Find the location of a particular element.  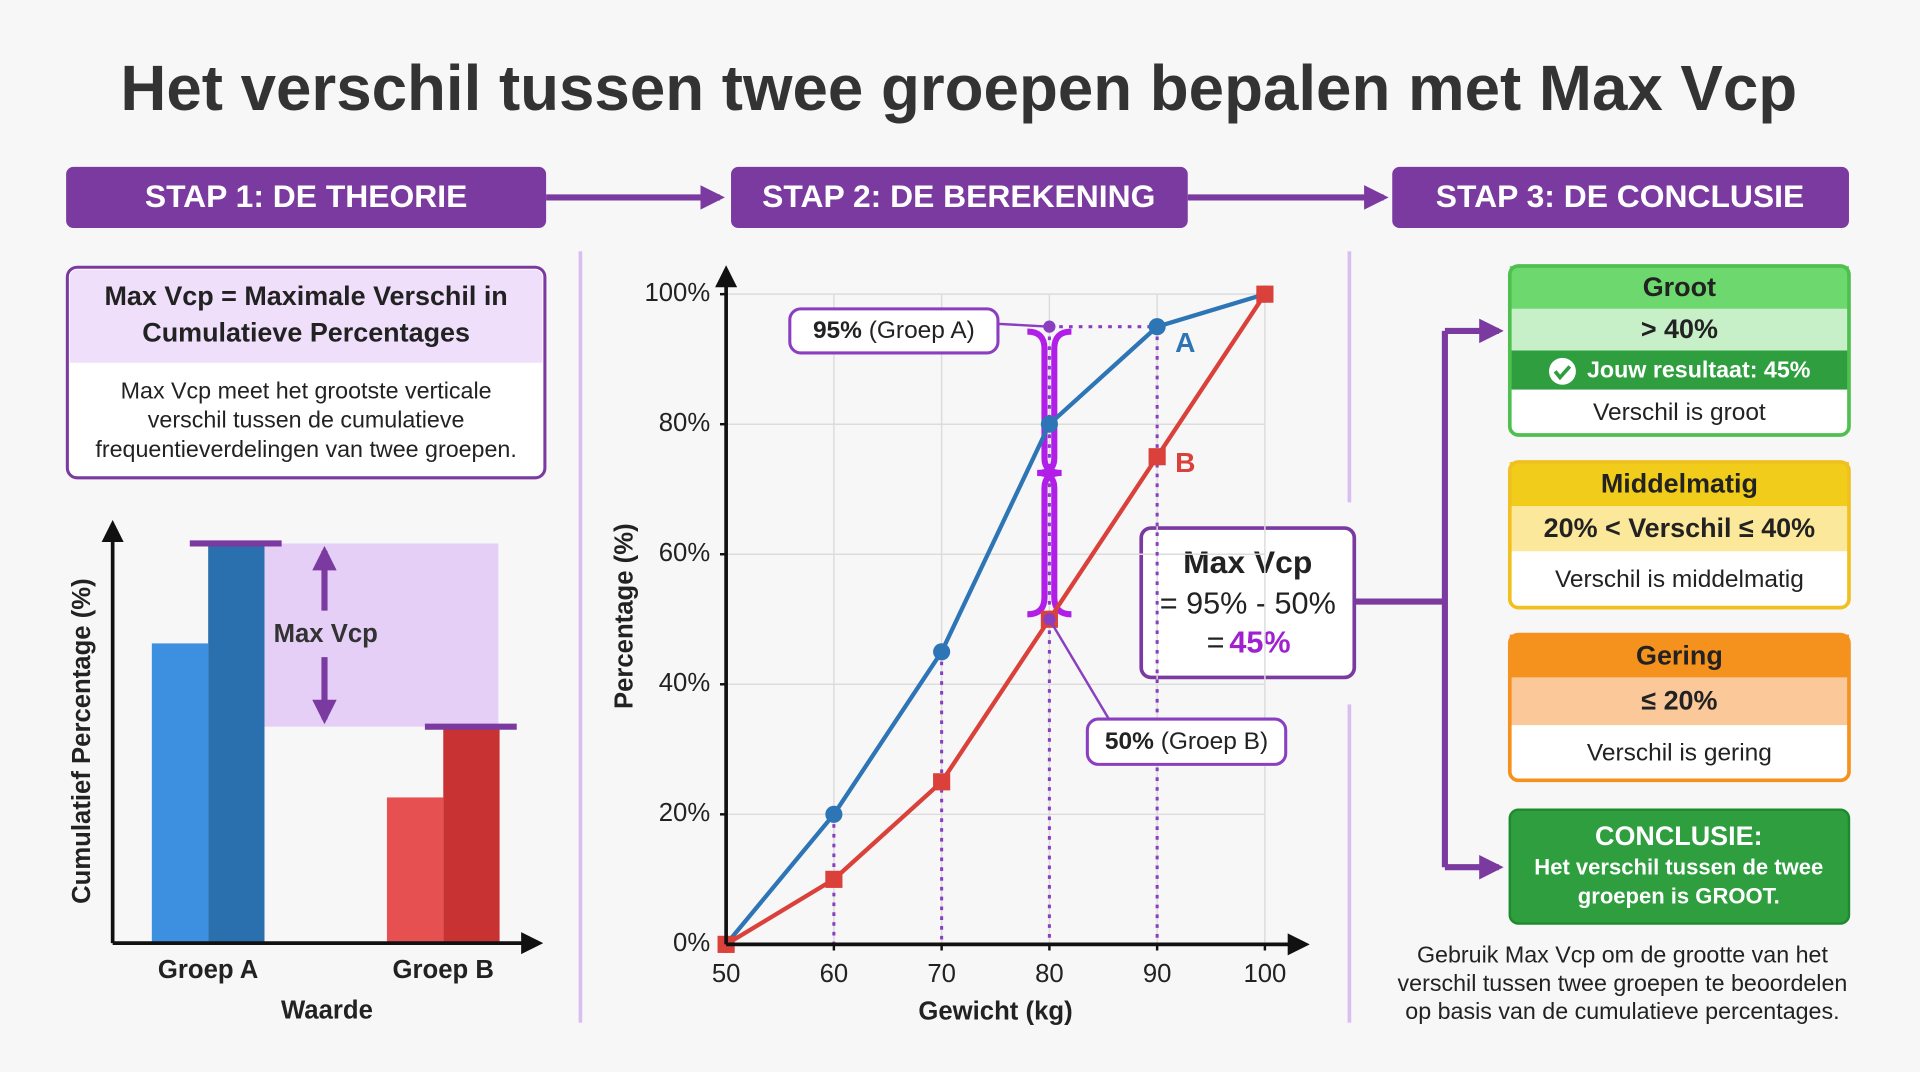

panel-name: Groot is located at coordinates (1679, 287).